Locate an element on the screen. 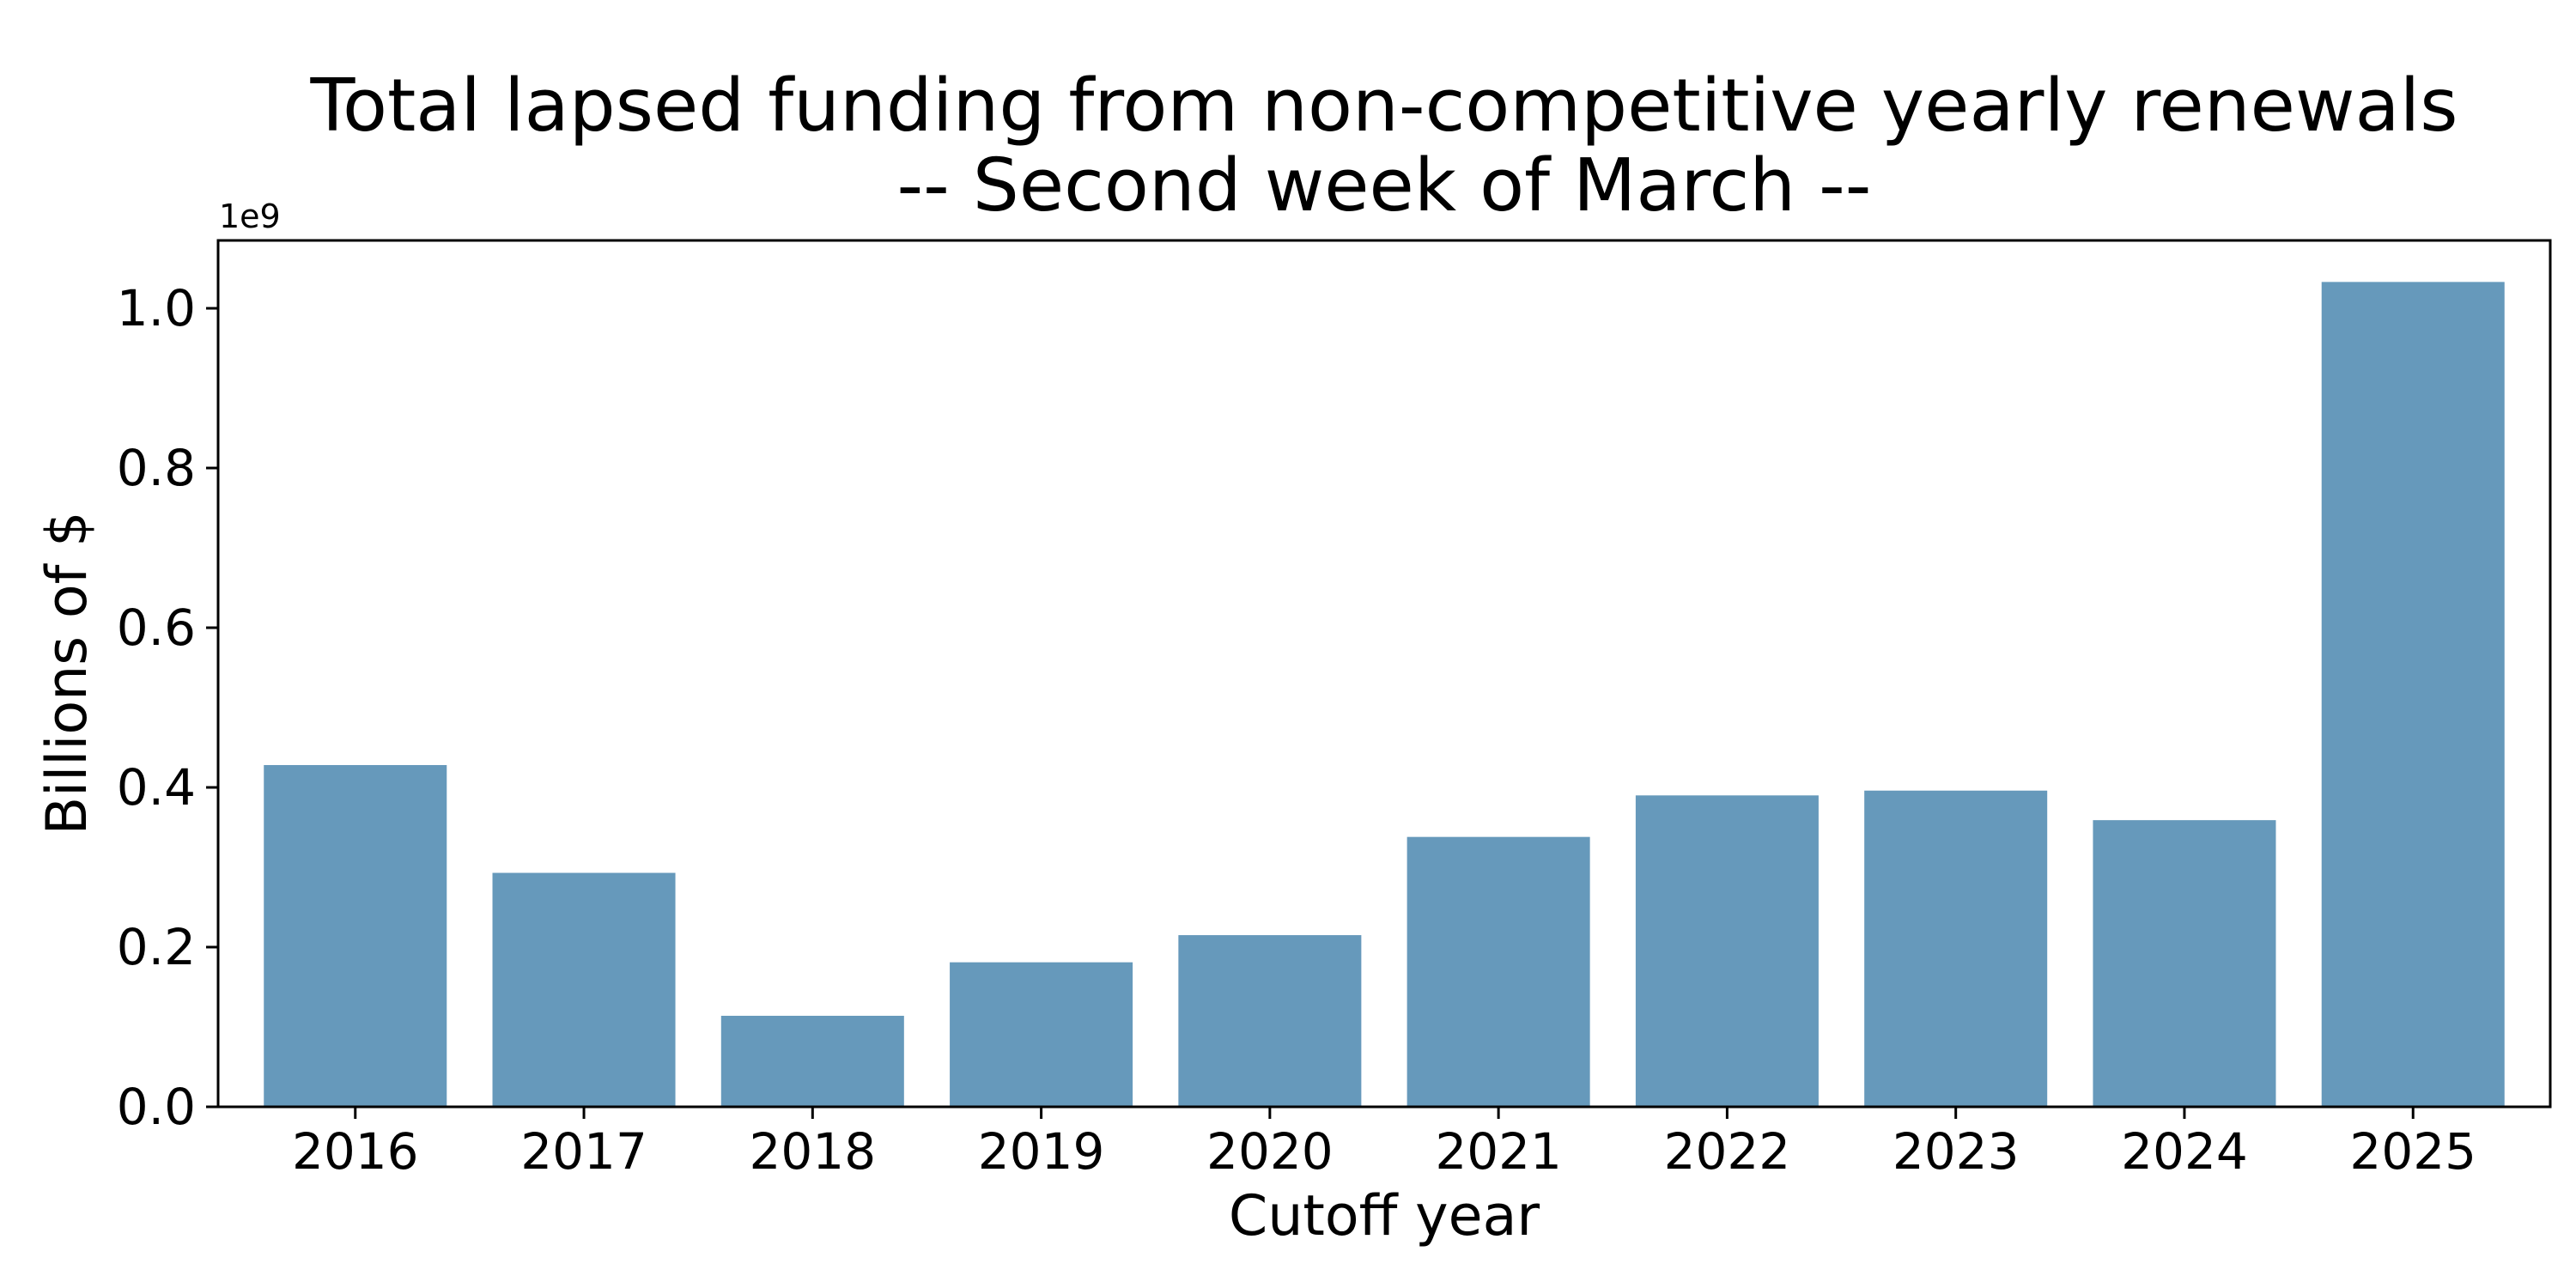 The image size is (2576, 1288). y-tick-label: 0.6 is located at coordinates (156, 627).